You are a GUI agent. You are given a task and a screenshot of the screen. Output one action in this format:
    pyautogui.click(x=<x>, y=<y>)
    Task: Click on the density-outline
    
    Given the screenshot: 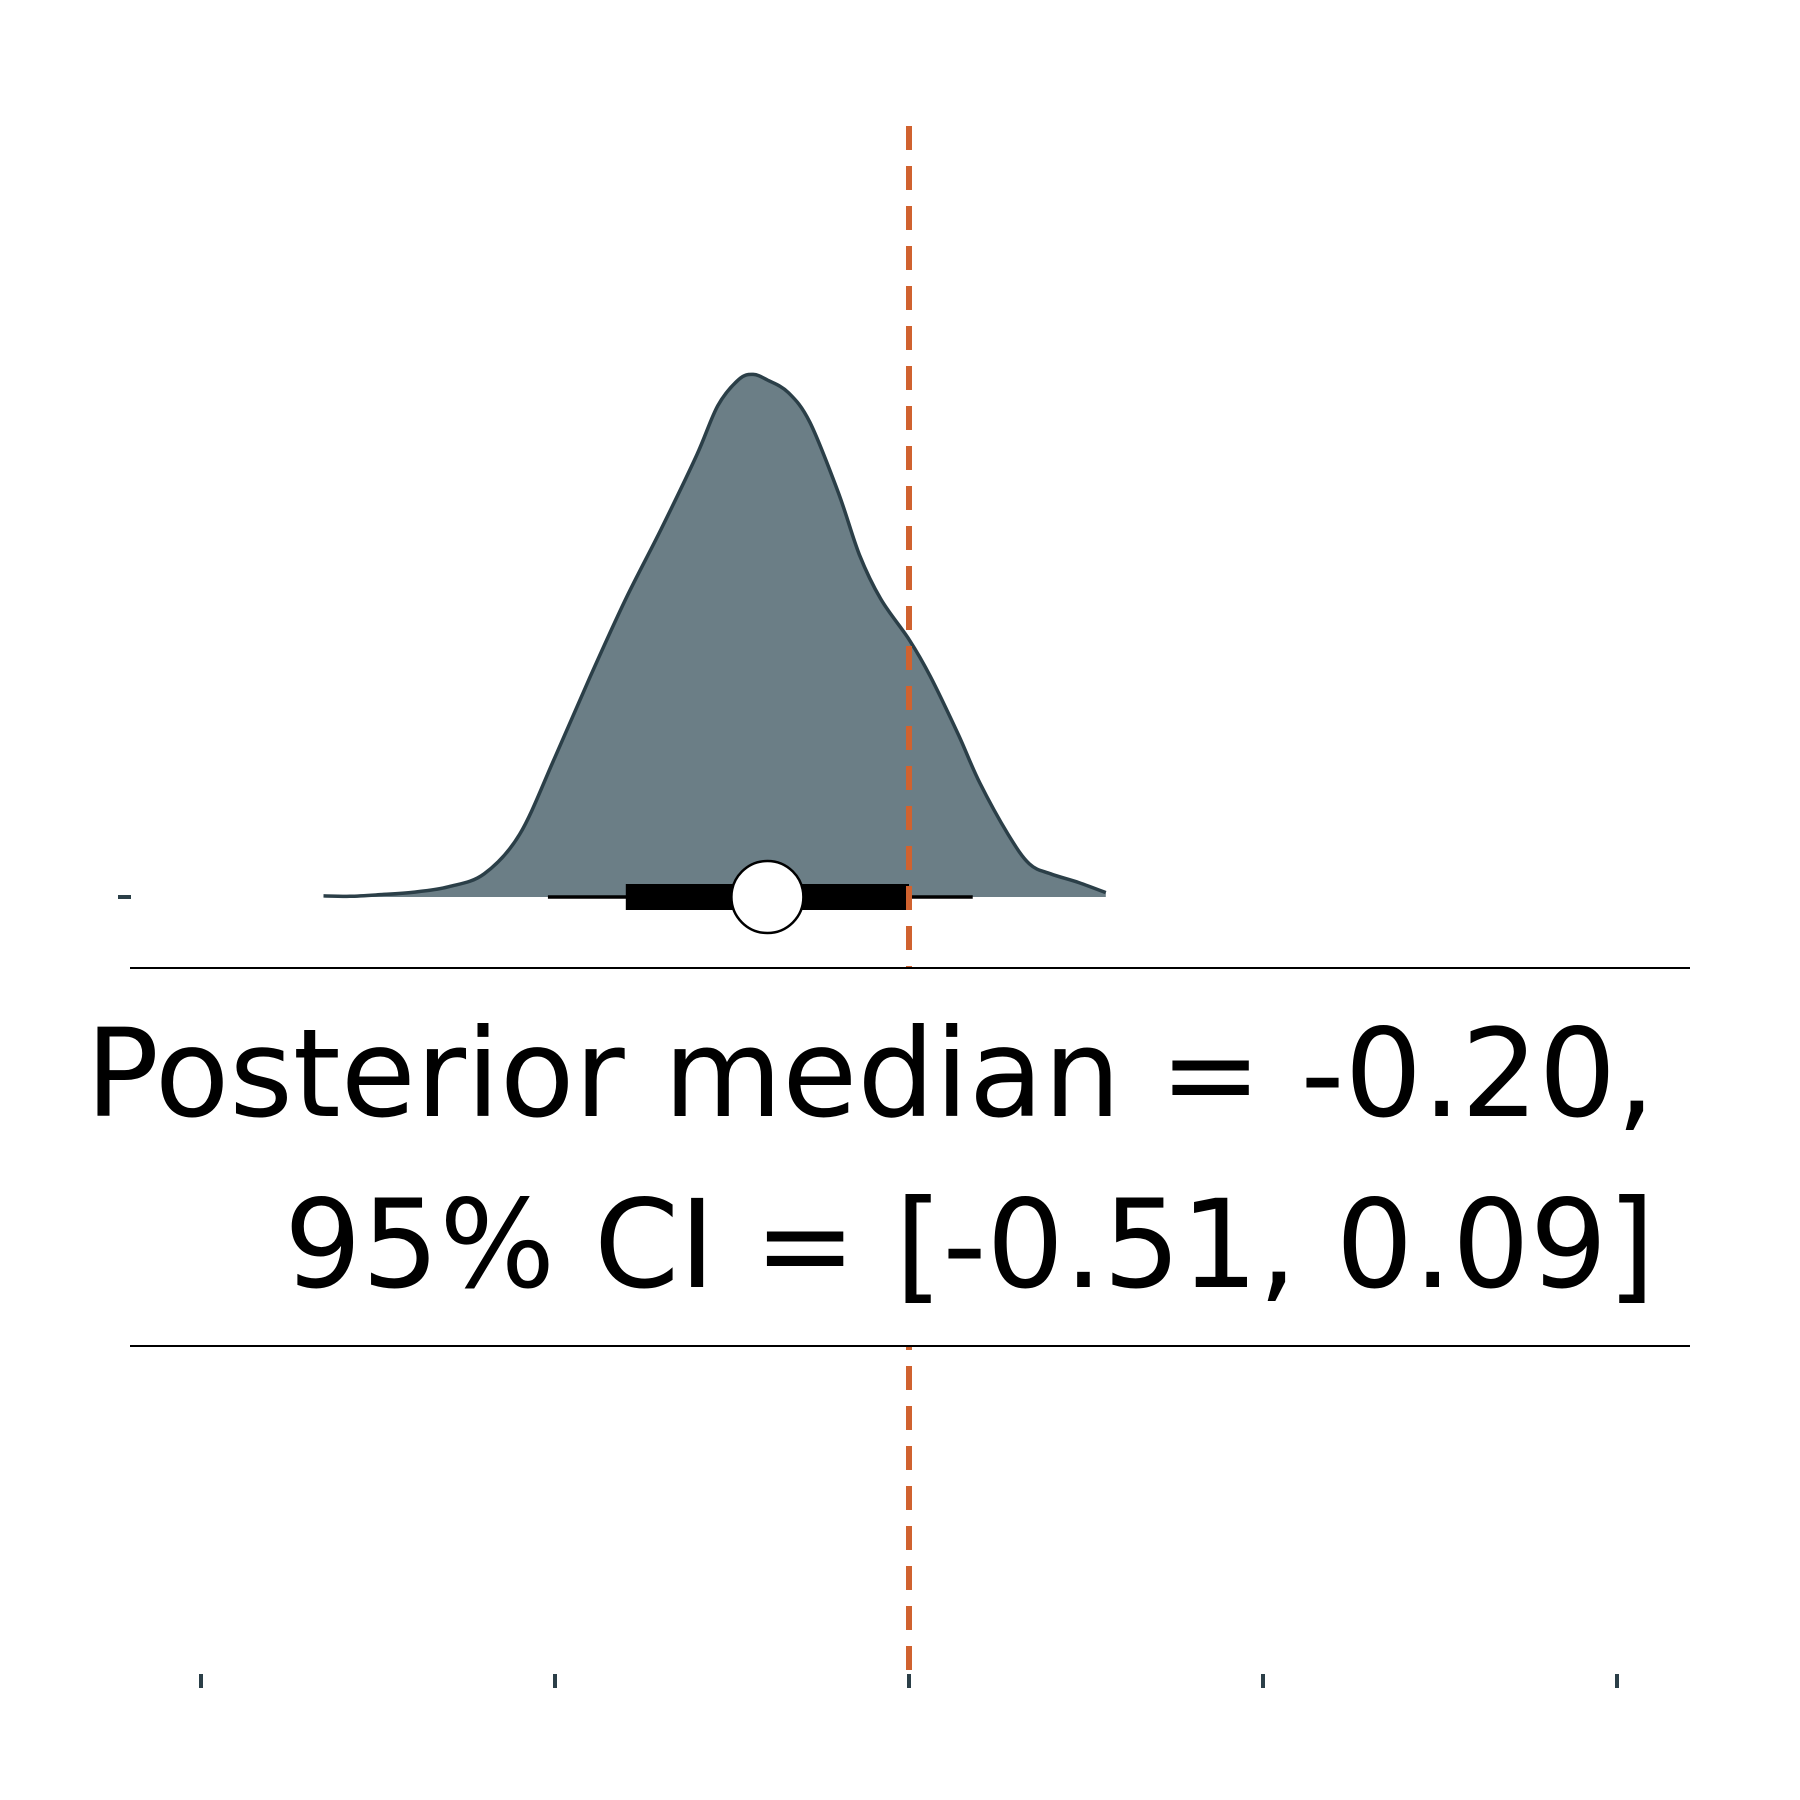 What is the action you would take?
    pyautogui.click(x=715, y=635)
    